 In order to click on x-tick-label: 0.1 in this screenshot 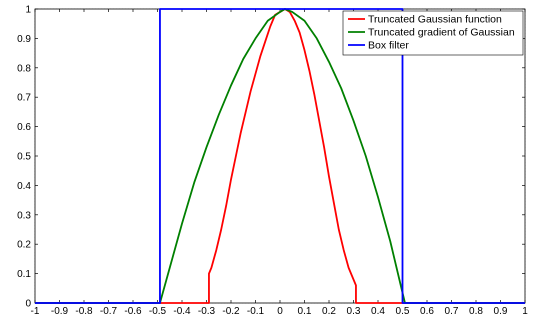, I will do `click(305, 311)`.